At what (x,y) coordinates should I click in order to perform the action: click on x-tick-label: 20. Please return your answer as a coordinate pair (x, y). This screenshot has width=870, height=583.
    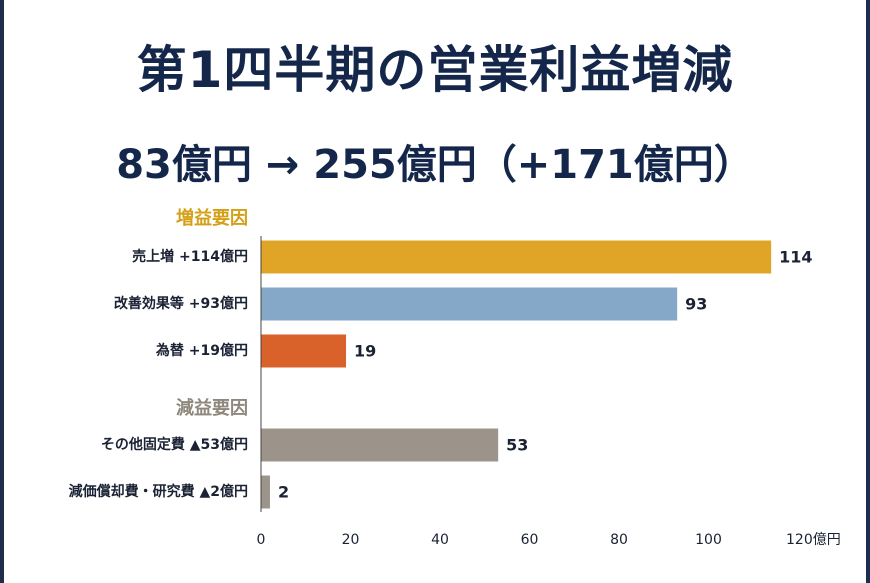
    Looking at the image, I should click on (351, 540).